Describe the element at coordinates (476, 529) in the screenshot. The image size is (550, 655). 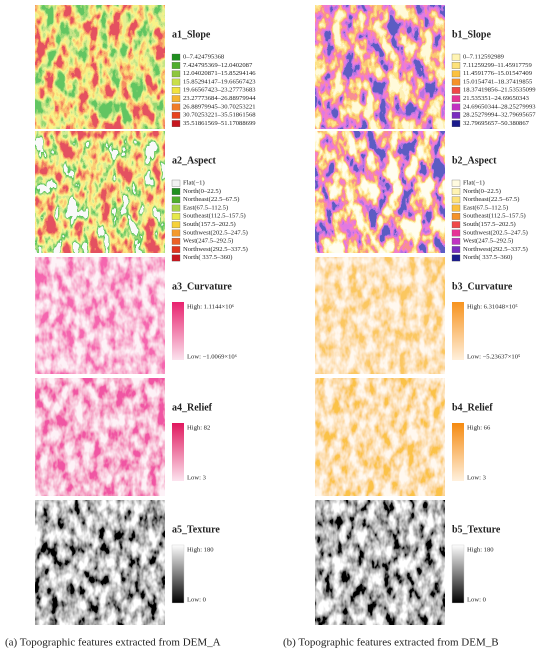
I see `panel-title: b5_Texture` at that location.